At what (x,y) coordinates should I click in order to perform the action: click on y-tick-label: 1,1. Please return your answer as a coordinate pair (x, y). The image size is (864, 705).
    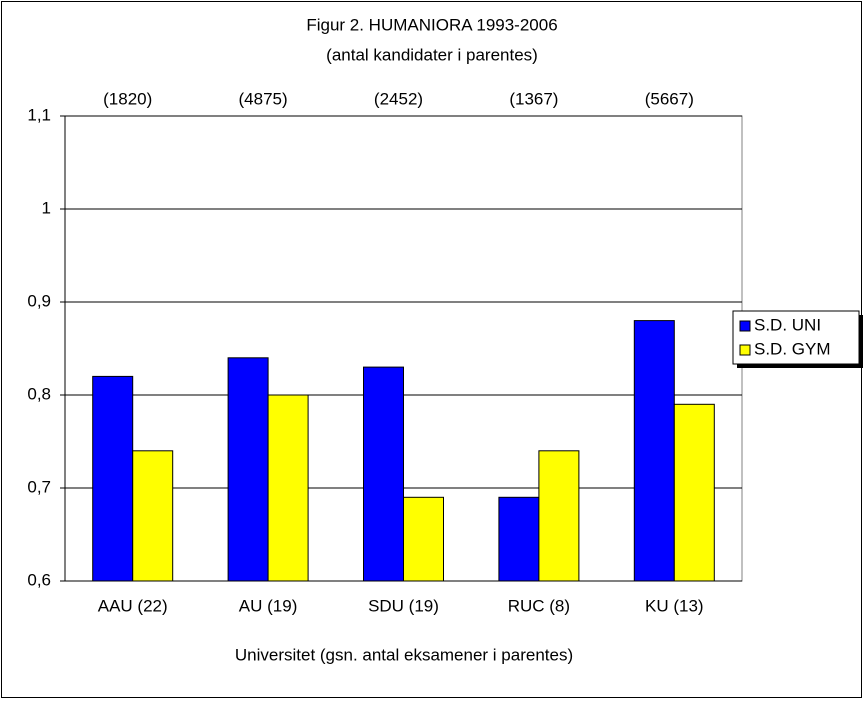
    Looking at the image, I should click on (39, 114).